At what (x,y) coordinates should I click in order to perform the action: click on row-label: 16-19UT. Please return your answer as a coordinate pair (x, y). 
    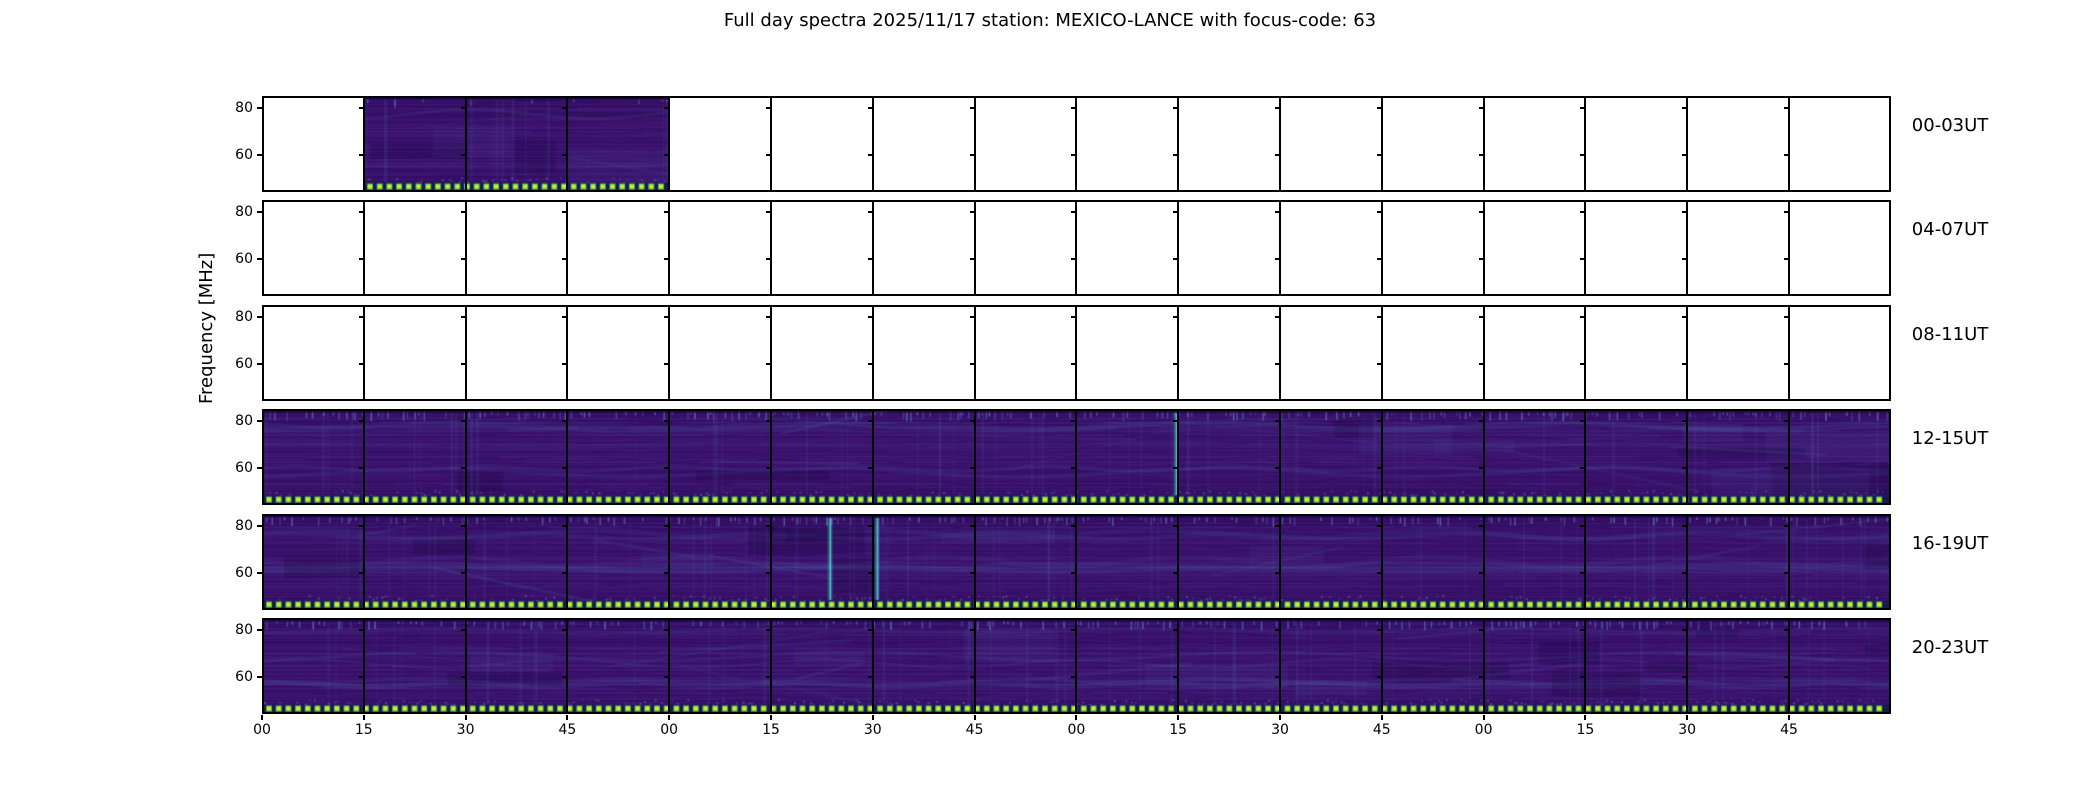
    Looking at the image, I should click on (1950, 543).